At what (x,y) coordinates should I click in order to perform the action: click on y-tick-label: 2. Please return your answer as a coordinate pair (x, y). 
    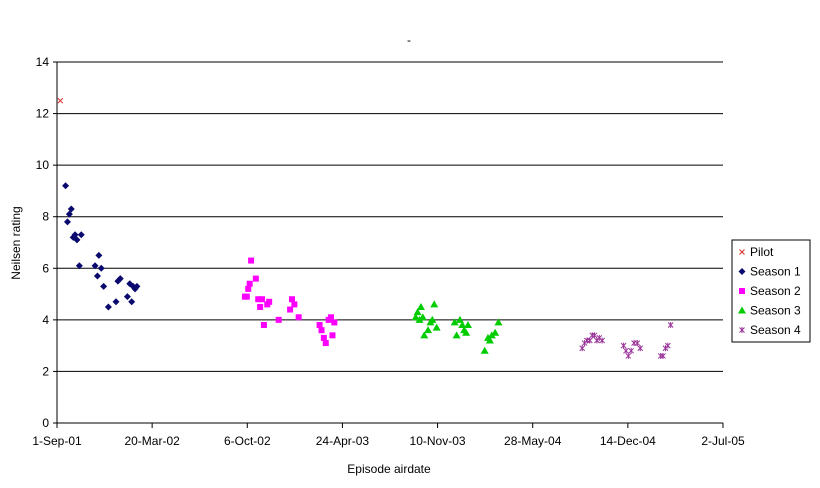
    Looking at the image, I should click on (45, 371).